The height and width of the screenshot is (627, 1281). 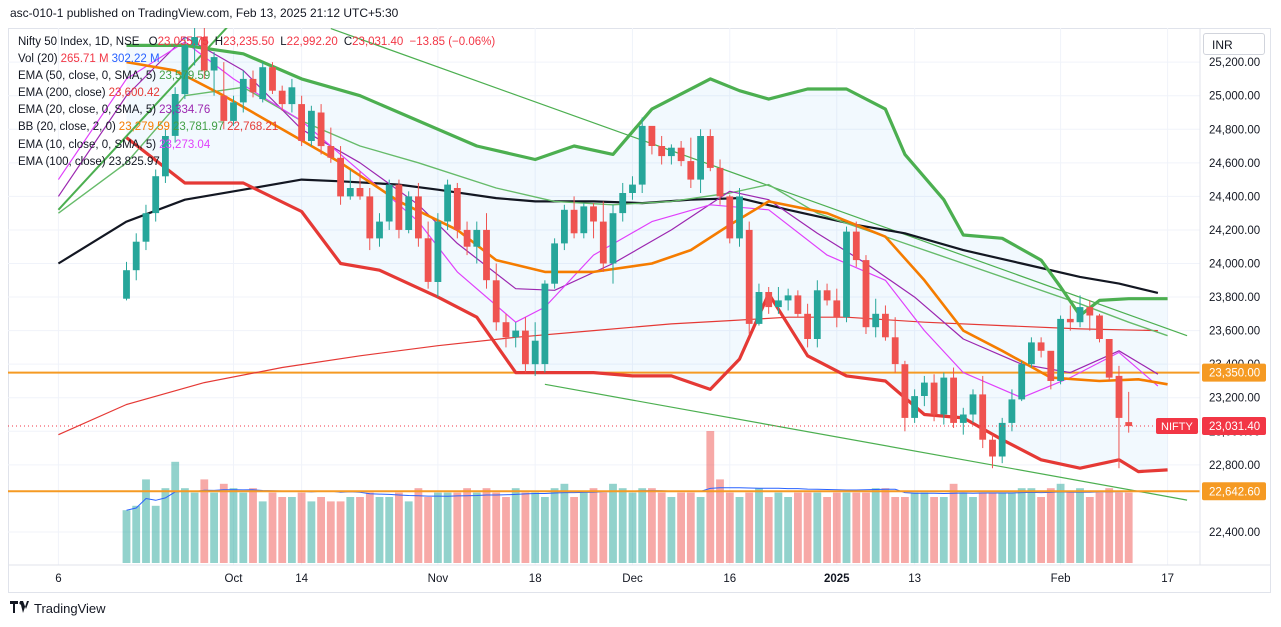 What do you see at coordinates (135, 59) in the screenshot?
I see `indicator-value: 302.22 M` at bounding box center [135, 59].